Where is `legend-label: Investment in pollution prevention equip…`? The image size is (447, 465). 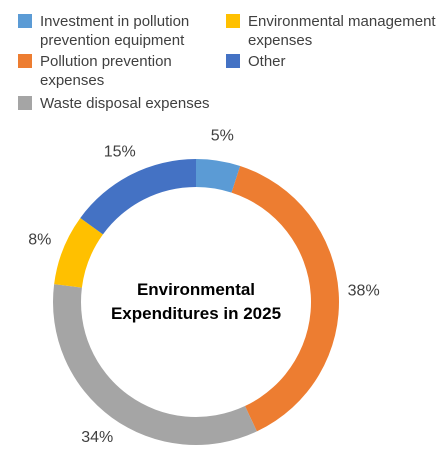
legend-label: Investment in pollution prevention equip… is located at coordinates (115, 31).